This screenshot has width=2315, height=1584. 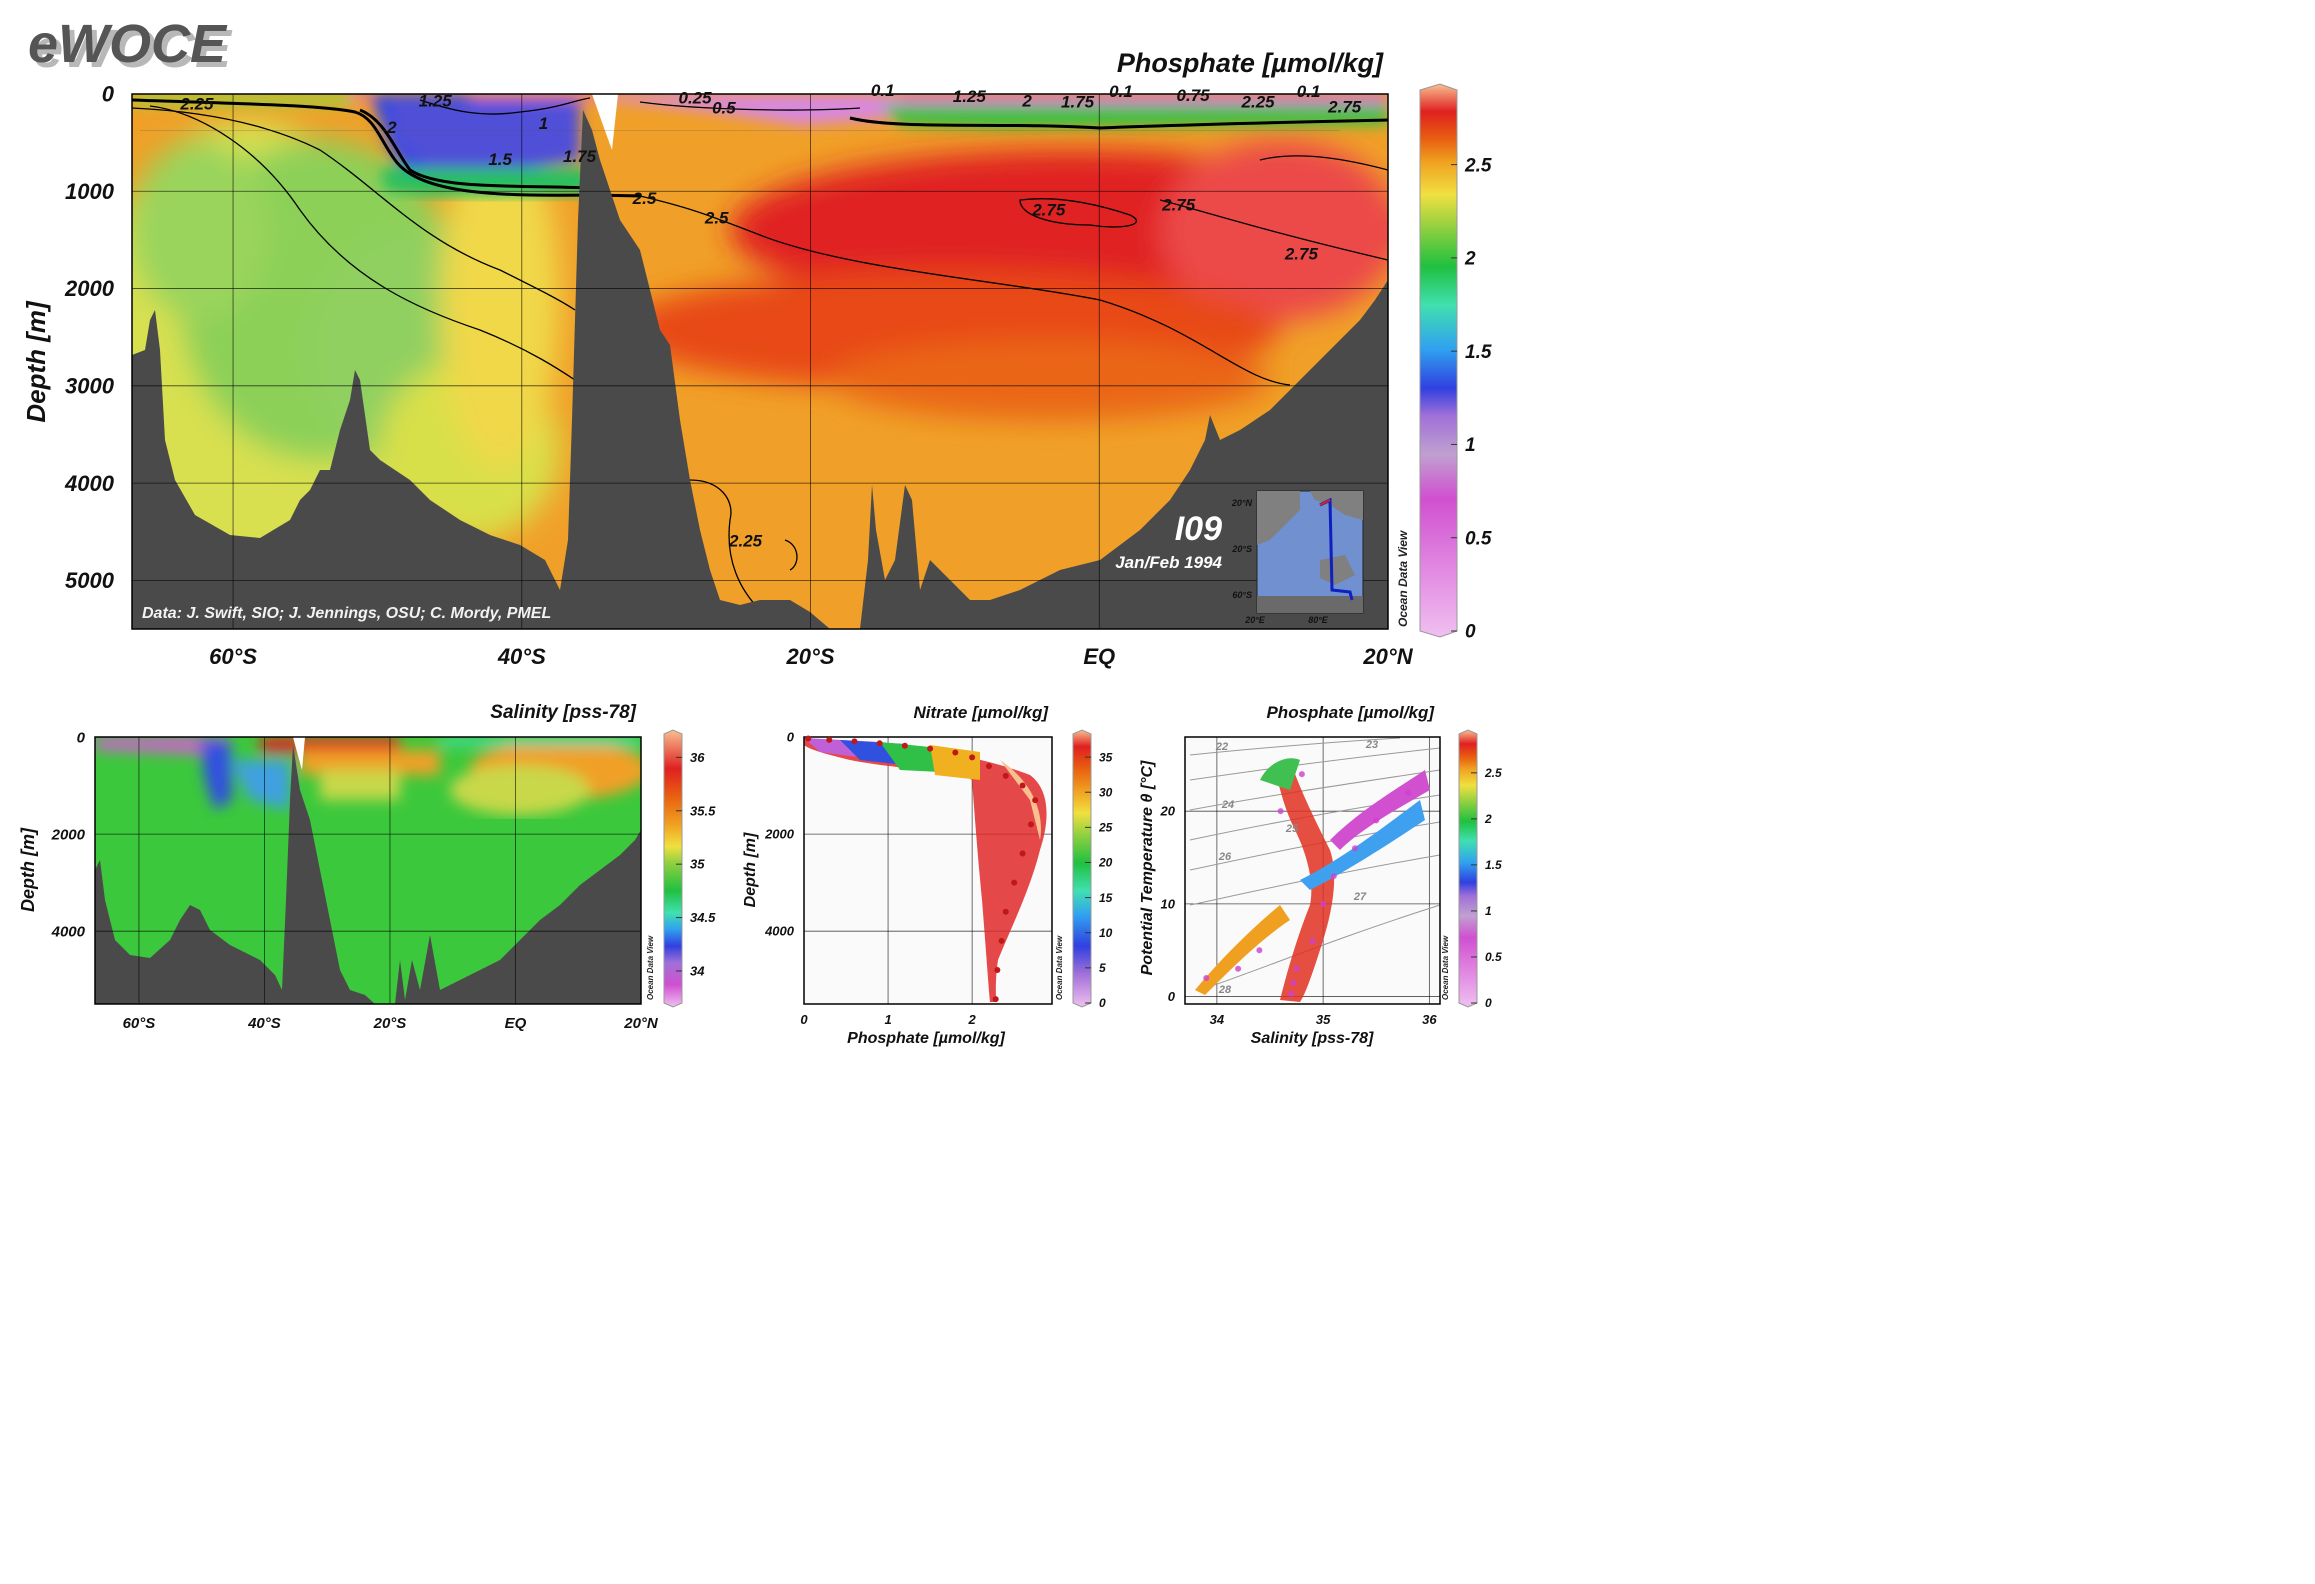 I want to click on main-y-tick-label: 3000, so click(x=90, y=386).